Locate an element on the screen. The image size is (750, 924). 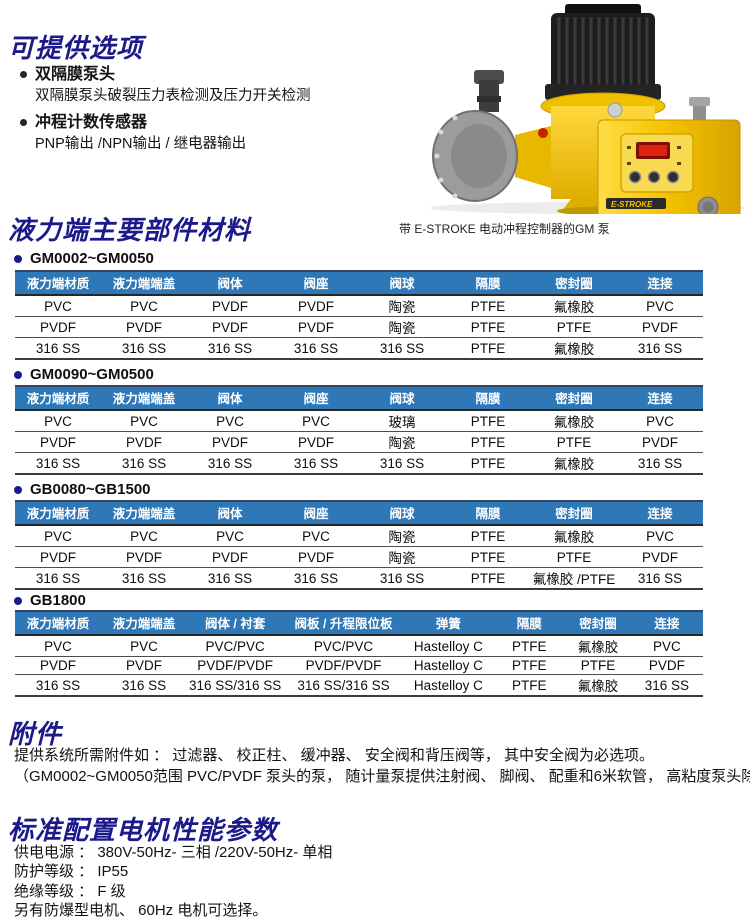
pump-caption: 带 E-STROKE 电动冲程控制器的GM 泵 is located at coordinates (504, 229).